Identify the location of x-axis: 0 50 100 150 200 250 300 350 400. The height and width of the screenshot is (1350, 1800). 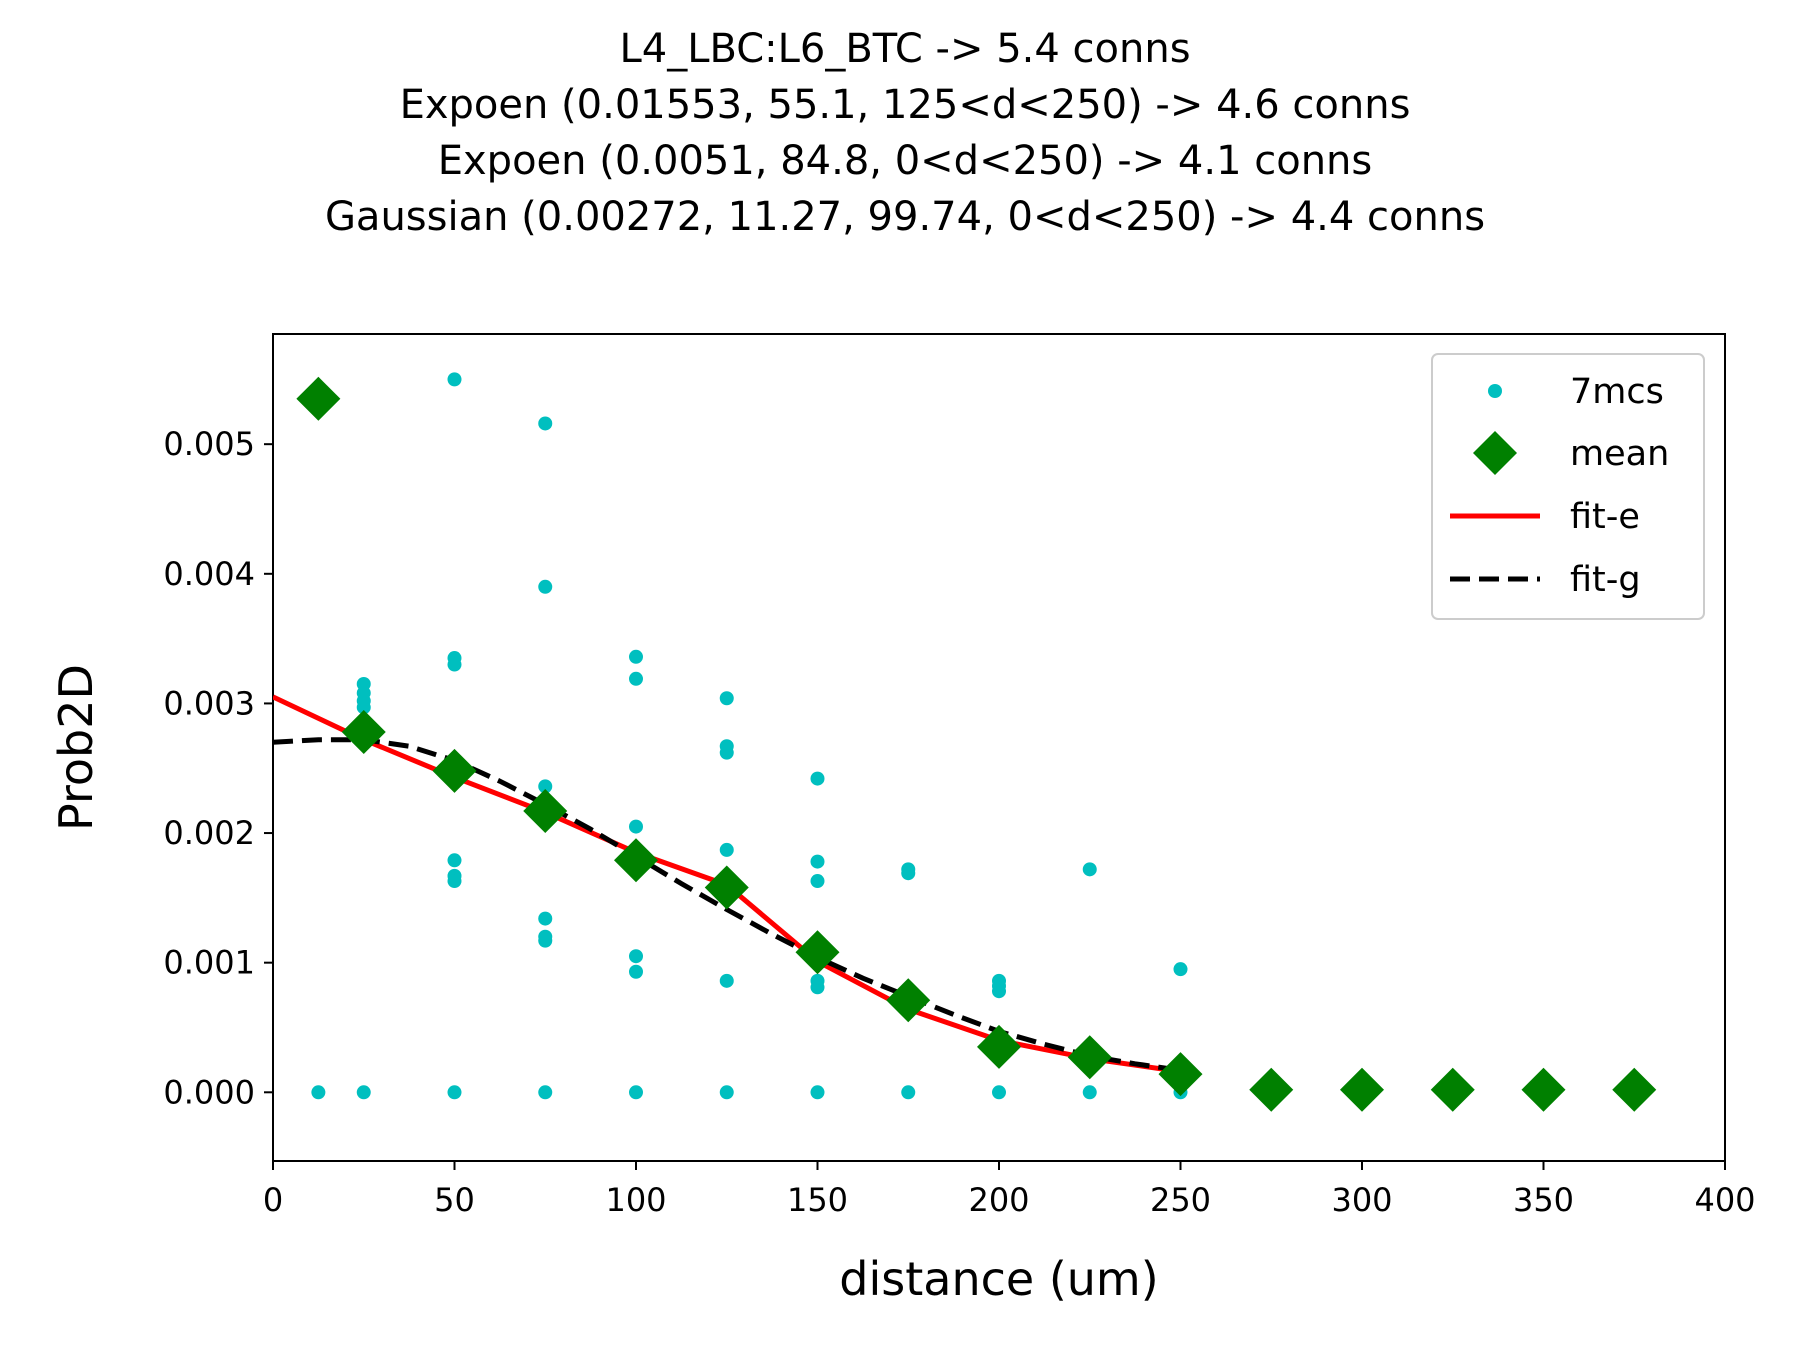
(1009, 1190).